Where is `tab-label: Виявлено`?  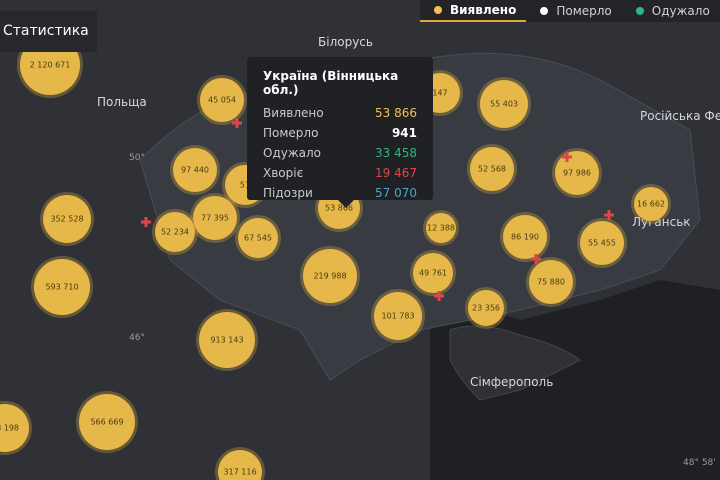 tab-label: Виявлено is located at coordinates (483, 10).